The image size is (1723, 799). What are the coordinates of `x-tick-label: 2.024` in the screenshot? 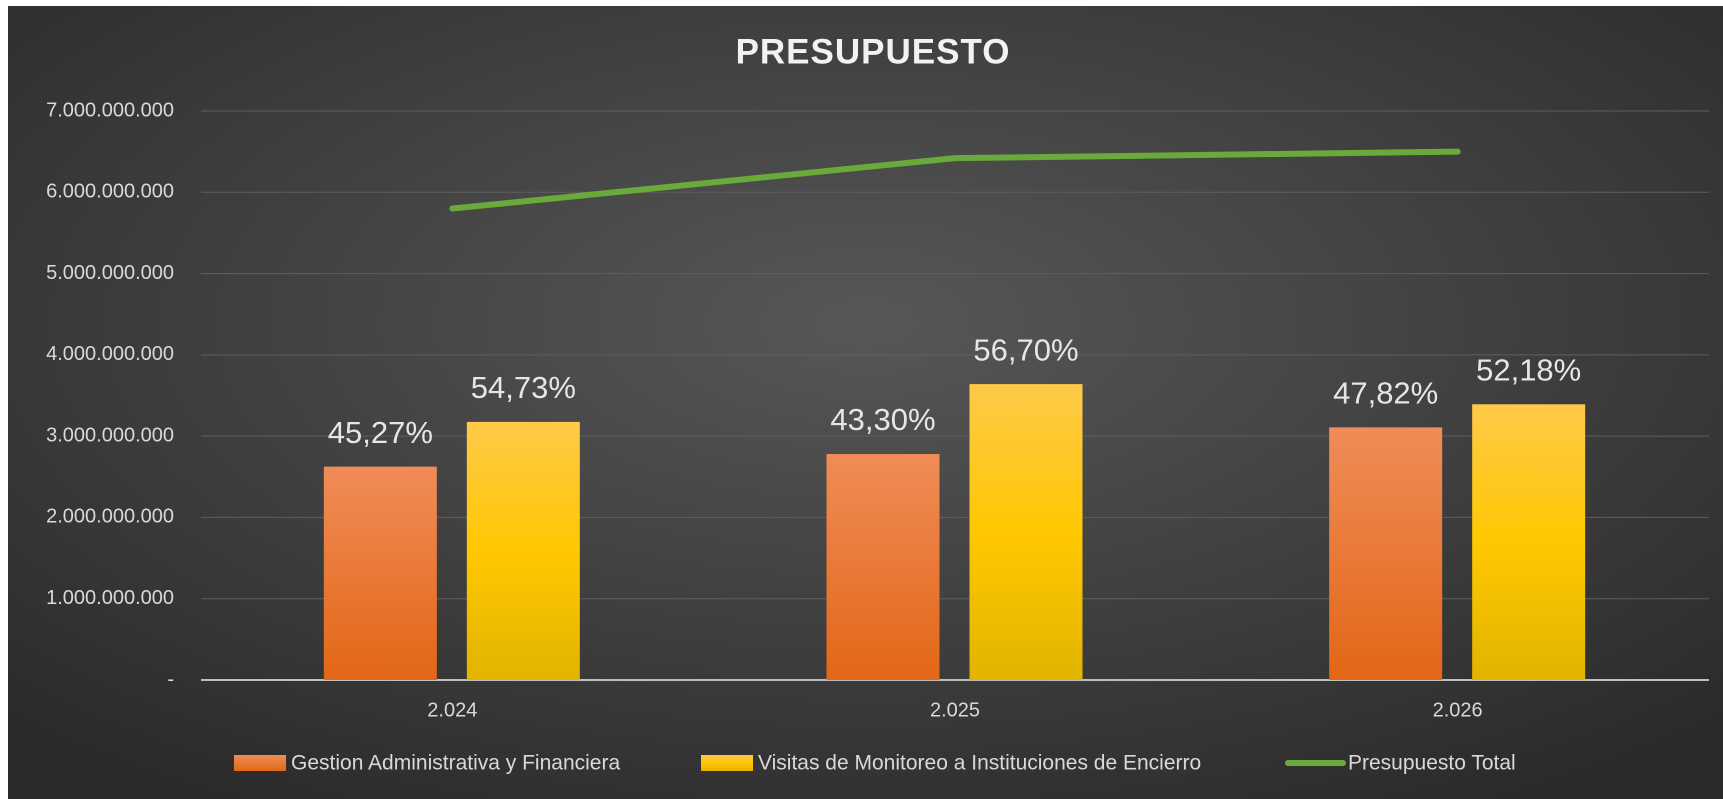 It's located at (452, 710).